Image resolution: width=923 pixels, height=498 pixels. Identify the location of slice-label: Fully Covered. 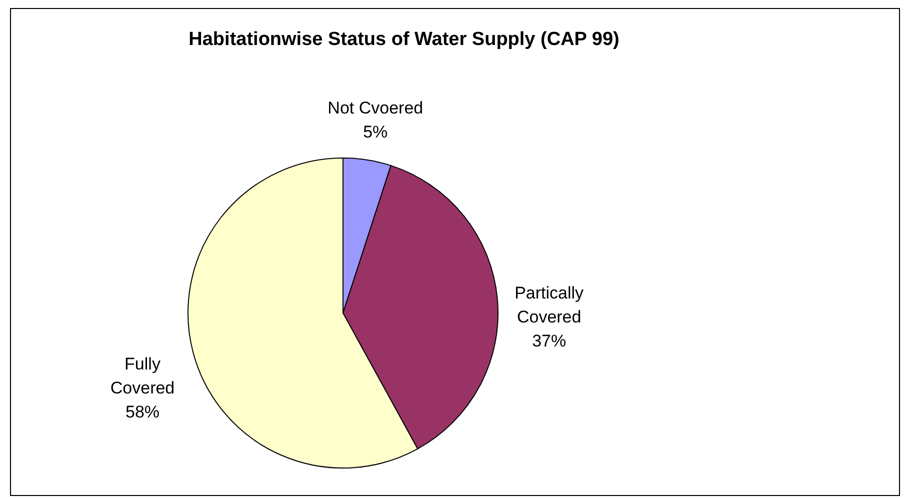
(142, 376).